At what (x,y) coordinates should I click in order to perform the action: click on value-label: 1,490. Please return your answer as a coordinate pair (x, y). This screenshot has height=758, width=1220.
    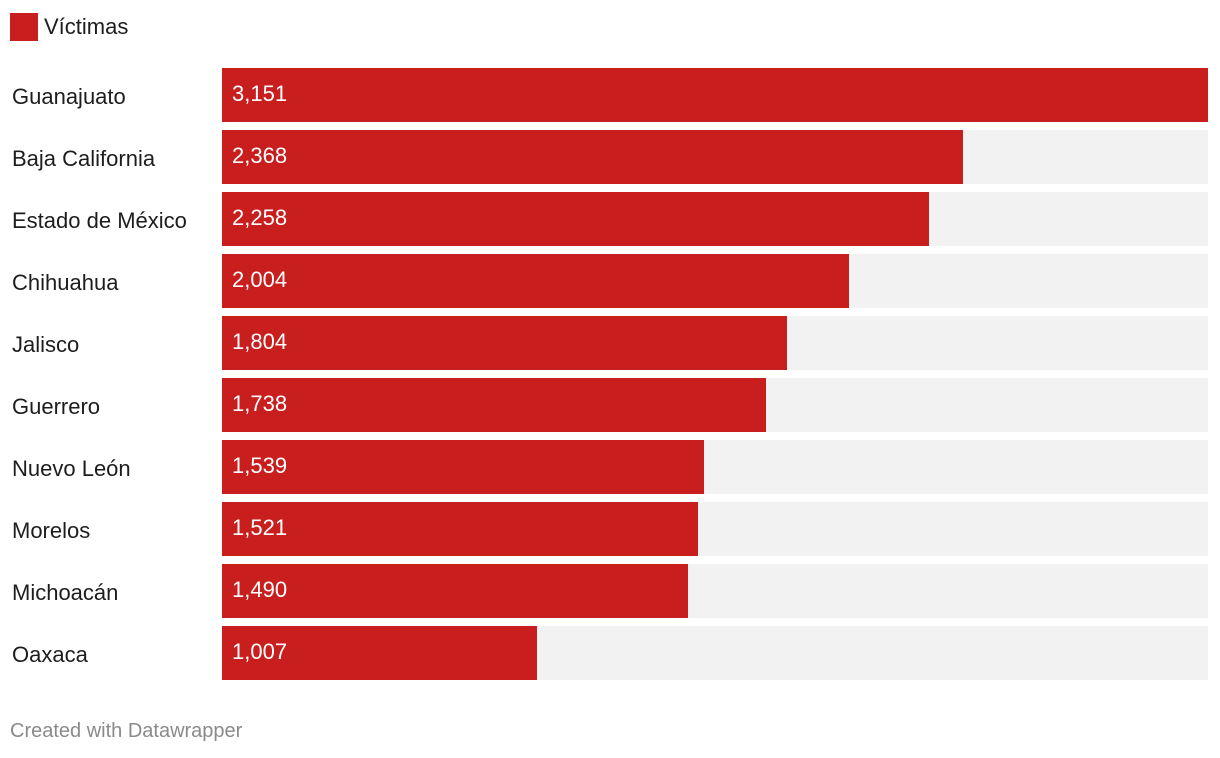
    Looking at the image, I should click on (260, 589).